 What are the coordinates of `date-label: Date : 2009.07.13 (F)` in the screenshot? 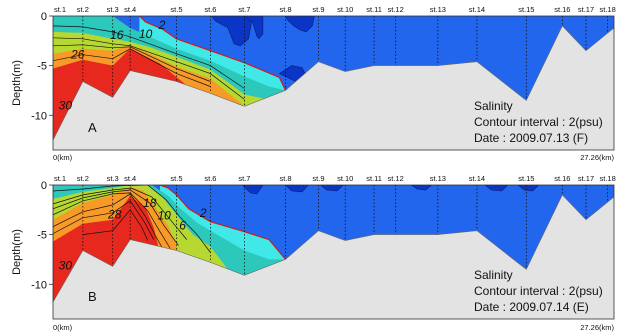 It's located at (531, 138).